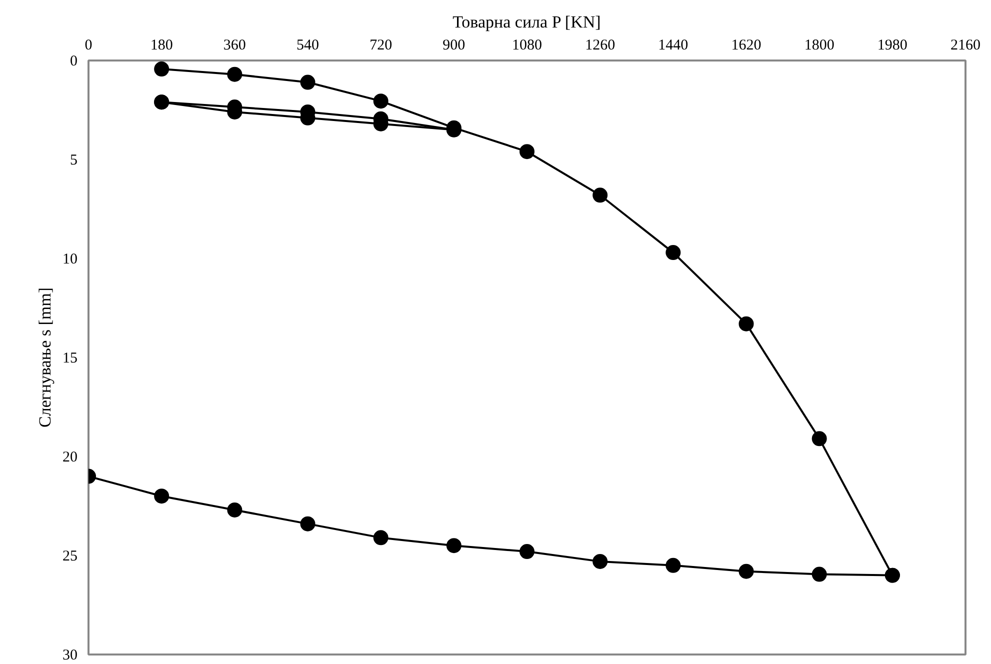 The width and height of the screenshot is (991, 664). What do you see at coordinates (74, 160) in the screenshot?
I see `y-tick-label: 5` at bounding box center [74, 160].